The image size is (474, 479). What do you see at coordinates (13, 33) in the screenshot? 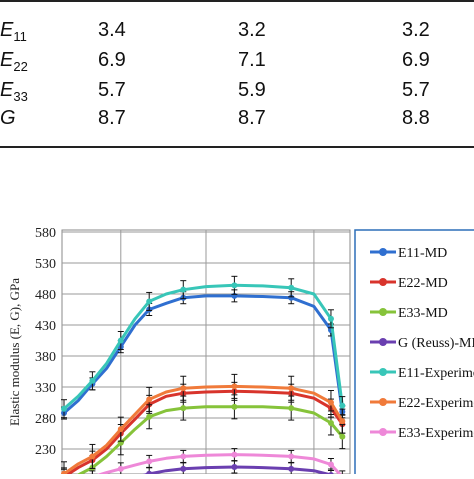
I see `row-label: E11` at bounding box center [13, 33].